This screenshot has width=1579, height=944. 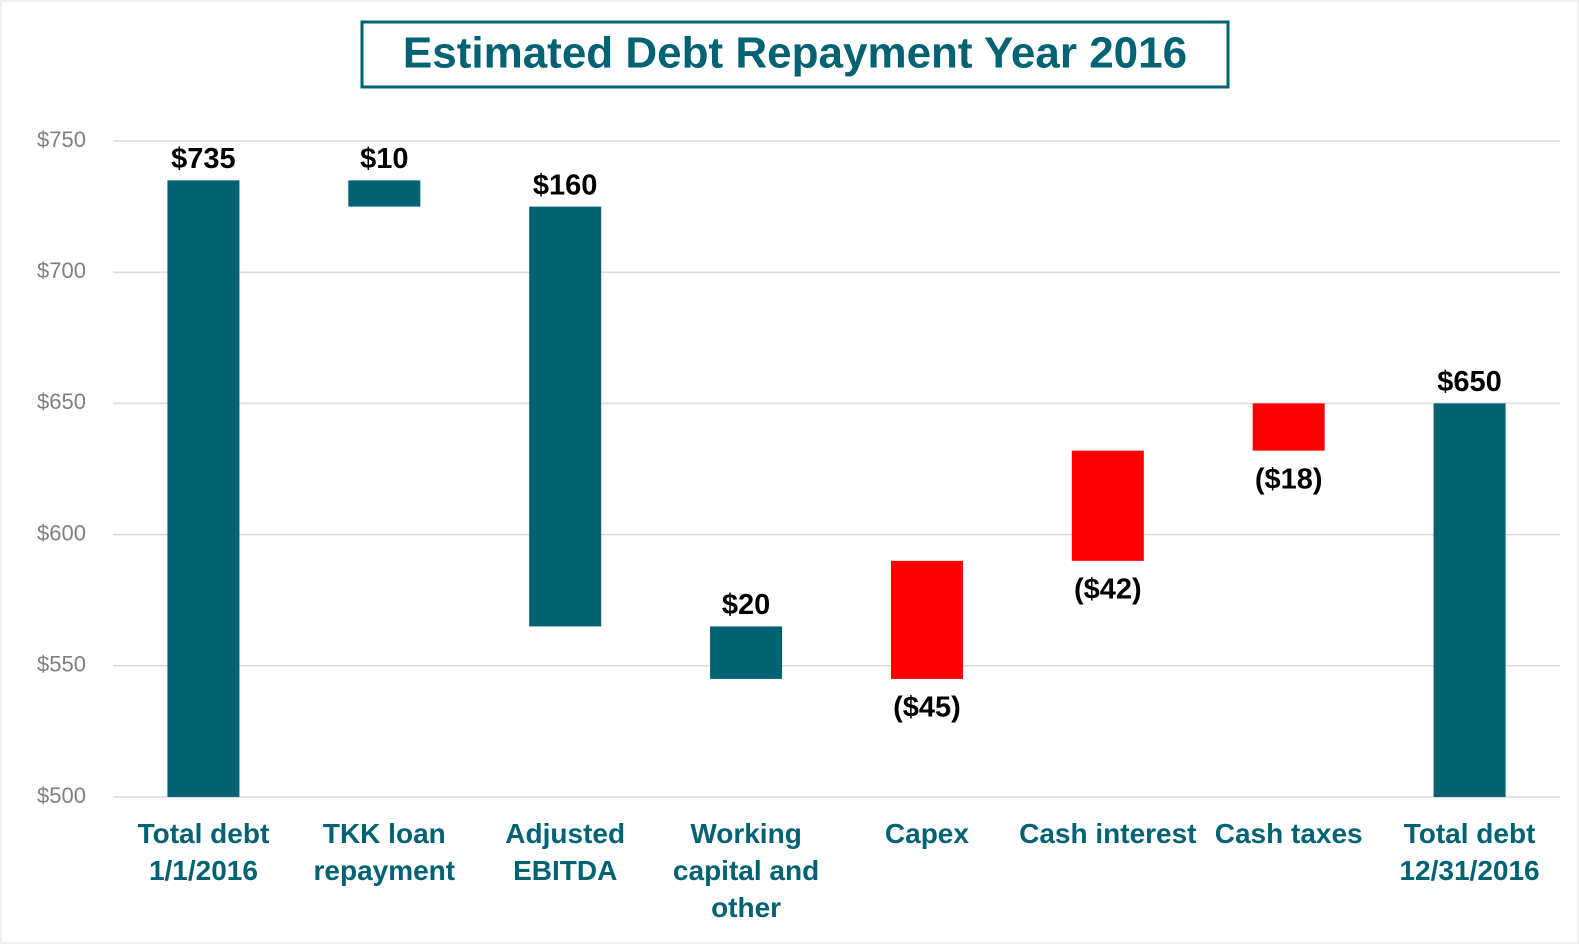 I want to click on value-label: $10, so click(x=384, y=159).